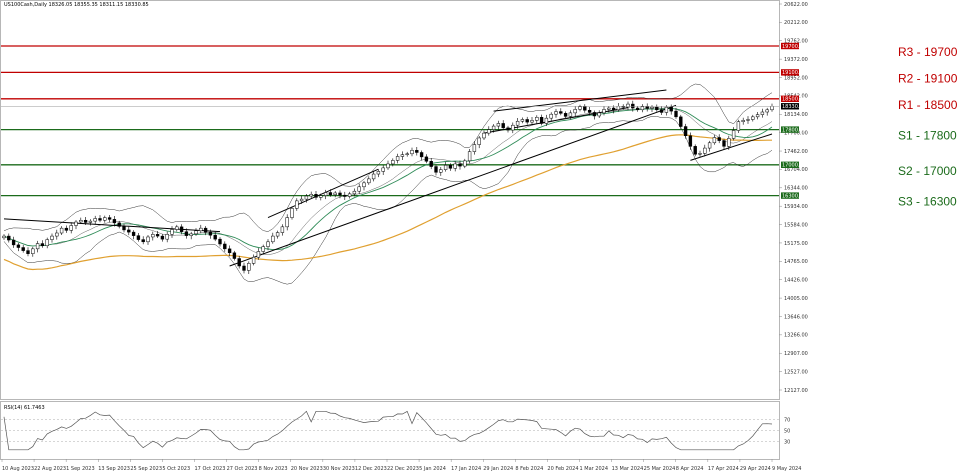  I want to click on x-tick-label: 30 Nov 2023, so click(339, 469).